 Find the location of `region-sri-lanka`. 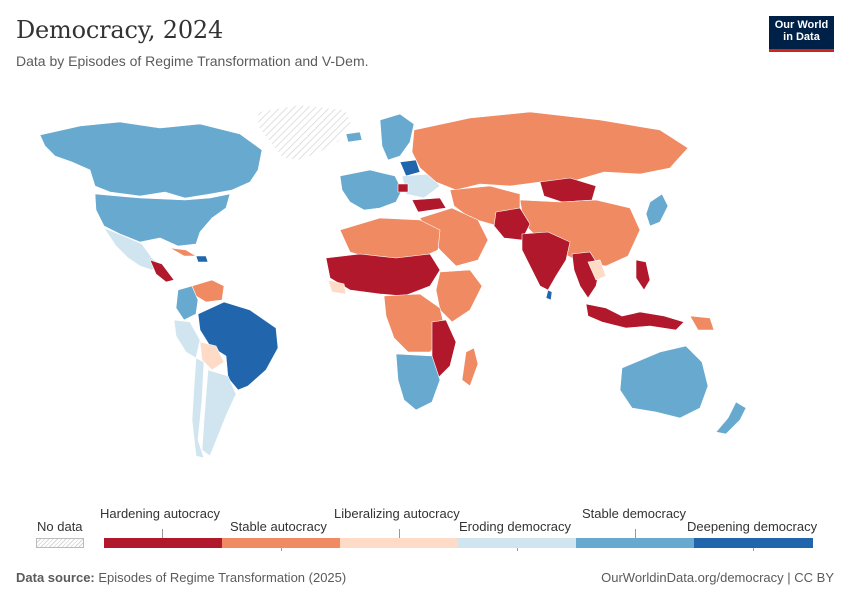

region-sri-lanka is located at coordinates (549, 295).